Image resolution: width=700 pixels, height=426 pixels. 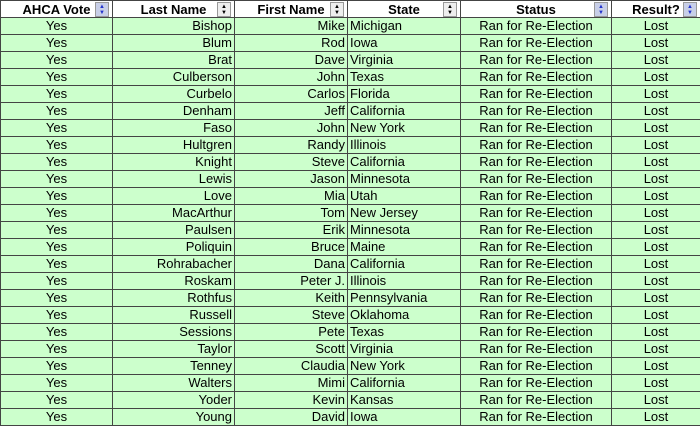 What do you see at coordinates (173, 230) in the screenshot?
I see `cell-last-name: Paulsen` at bounding box center [173, 230].